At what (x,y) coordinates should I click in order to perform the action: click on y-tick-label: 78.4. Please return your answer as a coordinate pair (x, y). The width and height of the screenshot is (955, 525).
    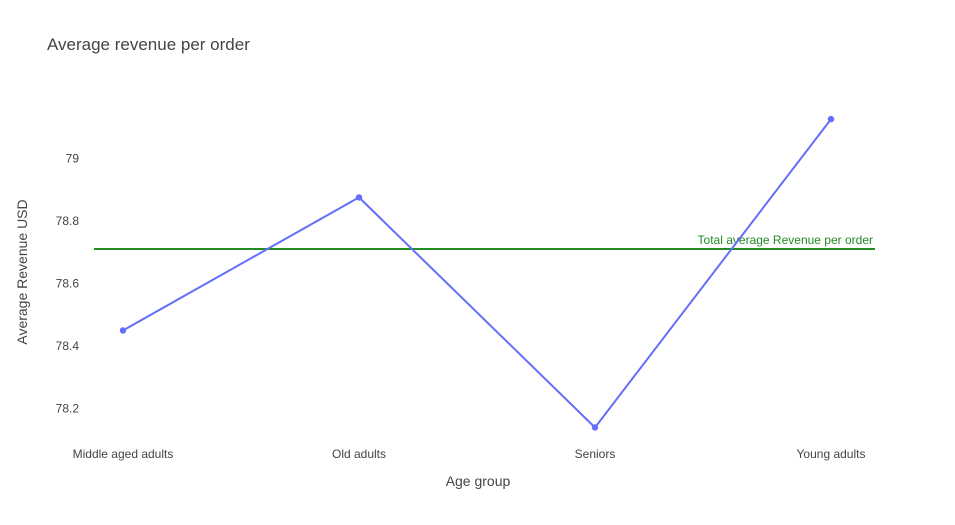
    Looking at the image, I should click on (68, 346).